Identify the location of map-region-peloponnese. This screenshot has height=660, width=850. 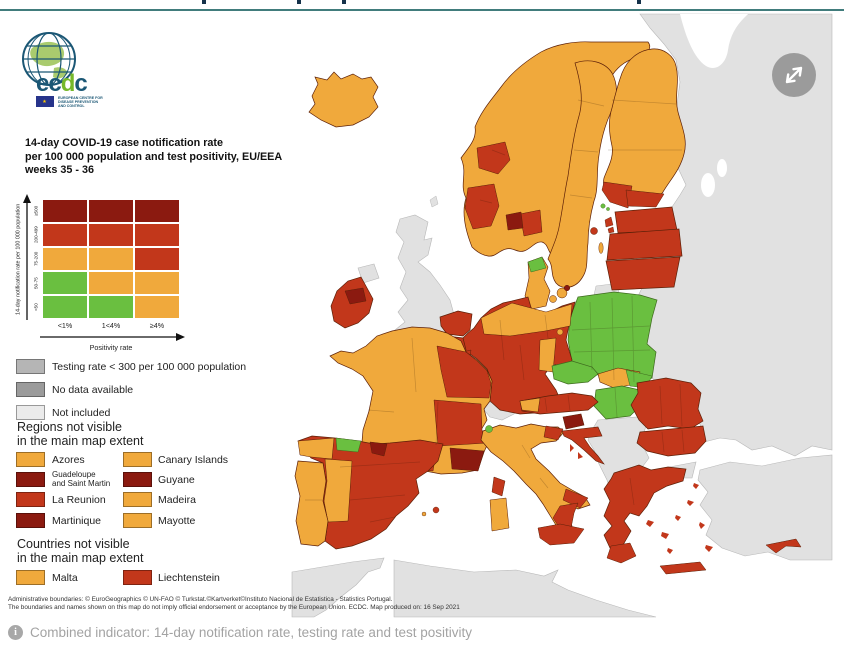
(621, 553).